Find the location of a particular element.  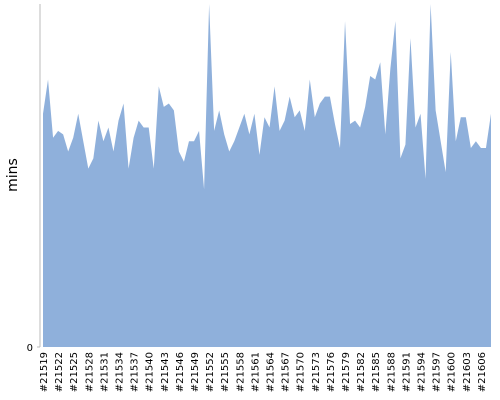

x-tick-label: #21537 is located at coordinates (135, 372).